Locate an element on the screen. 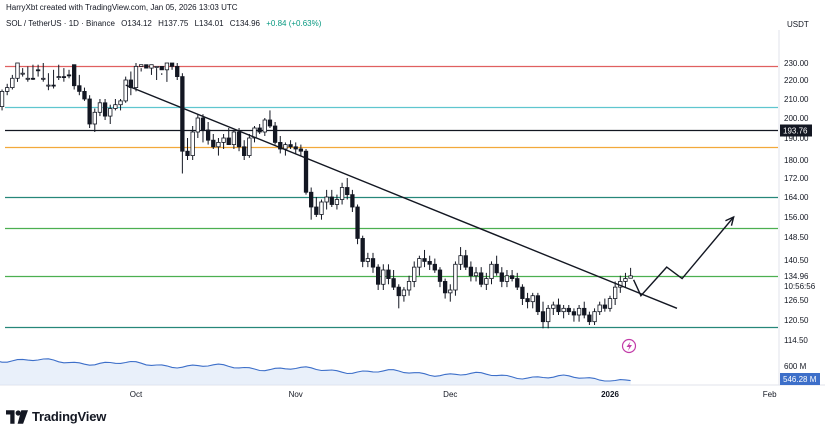 This screenshot has height=436, width=825. currency-label: USDT is located at coordinates (798, 24).